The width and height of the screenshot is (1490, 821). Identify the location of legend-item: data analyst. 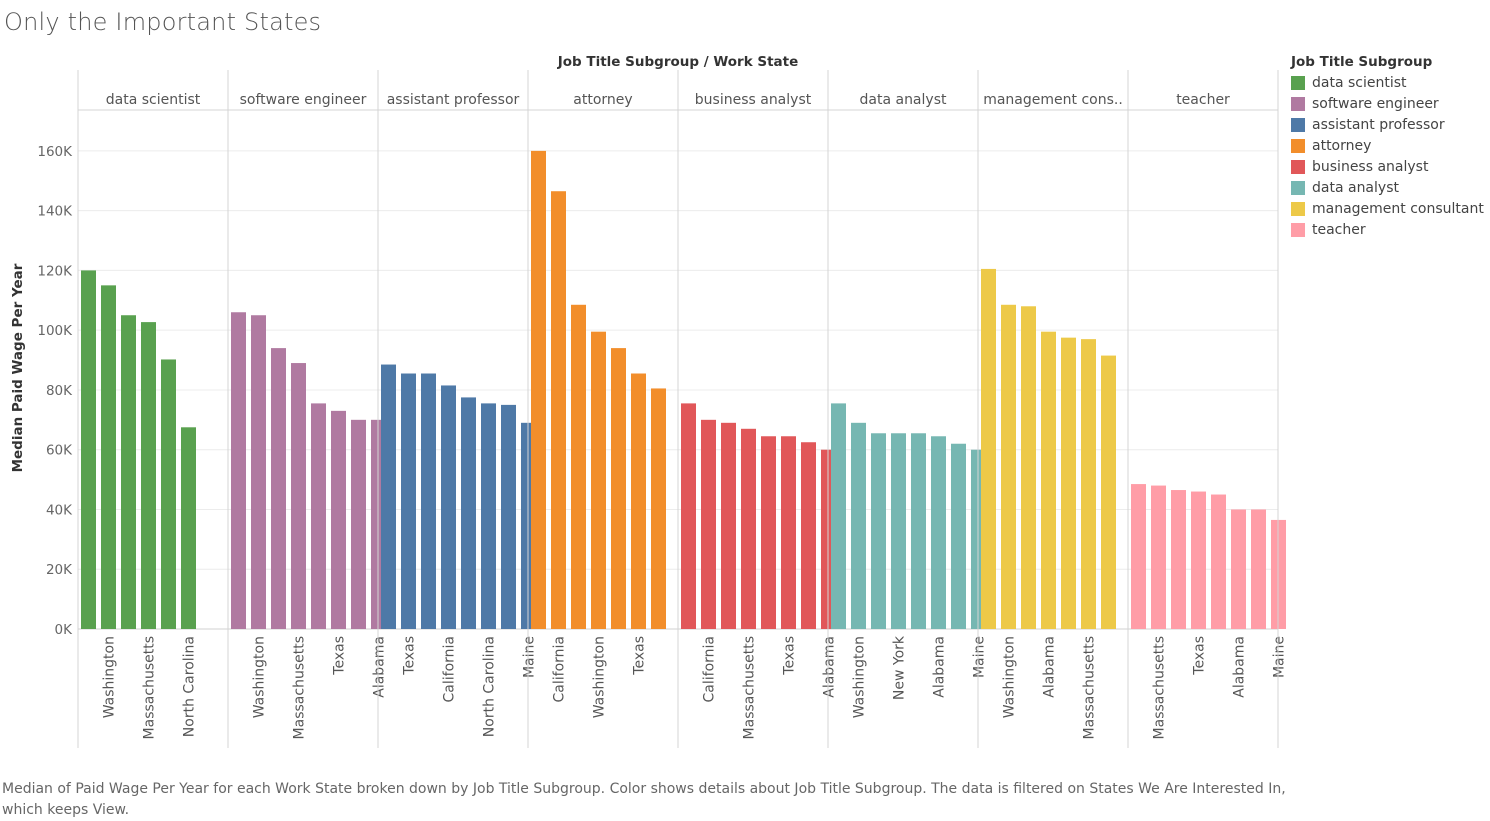
(1387, 187).